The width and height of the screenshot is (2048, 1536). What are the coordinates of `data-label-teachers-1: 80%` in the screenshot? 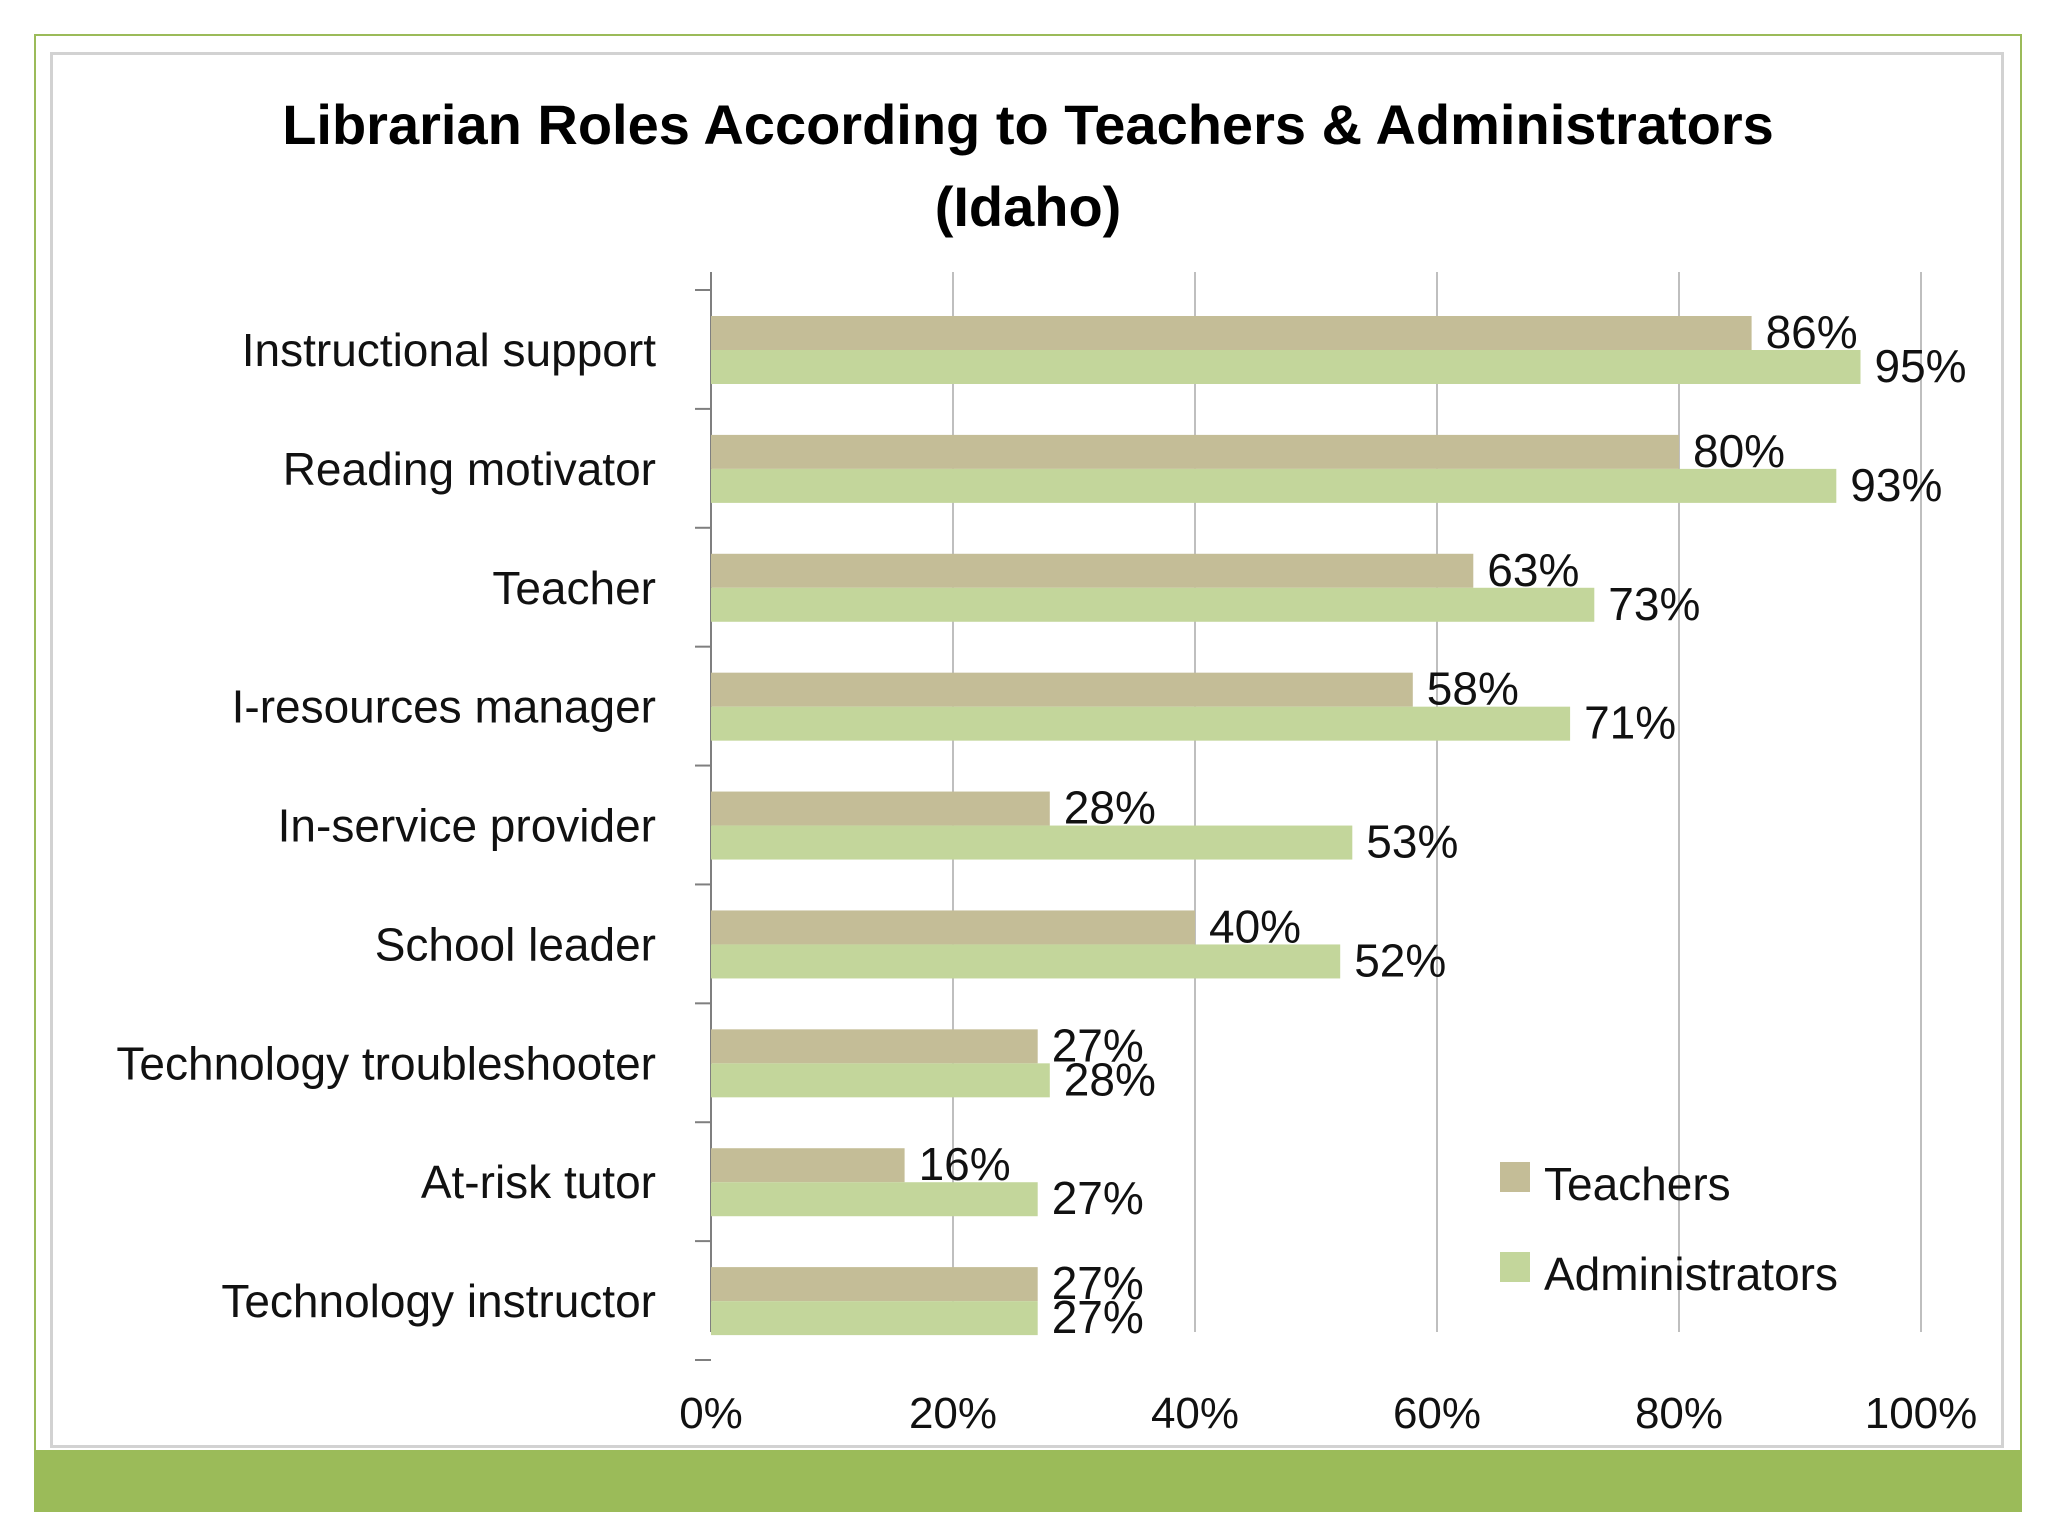 It's located at (1739, 451).